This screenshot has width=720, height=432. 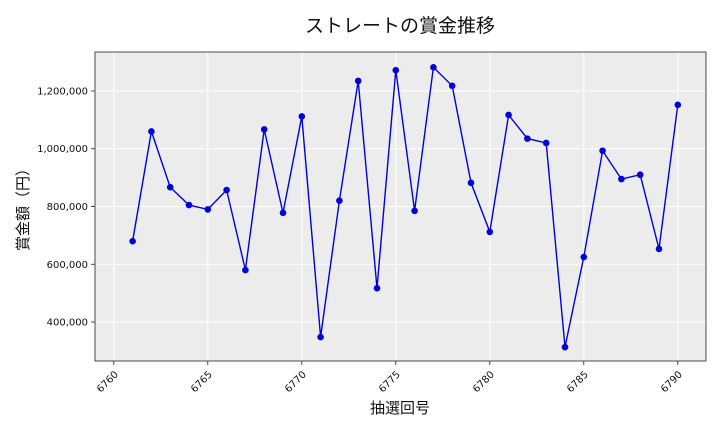 What do you see at coordinates (67, 265) in the screenshot?
I see `y-tick-label: 600,000` at bounding box center [67, 265].